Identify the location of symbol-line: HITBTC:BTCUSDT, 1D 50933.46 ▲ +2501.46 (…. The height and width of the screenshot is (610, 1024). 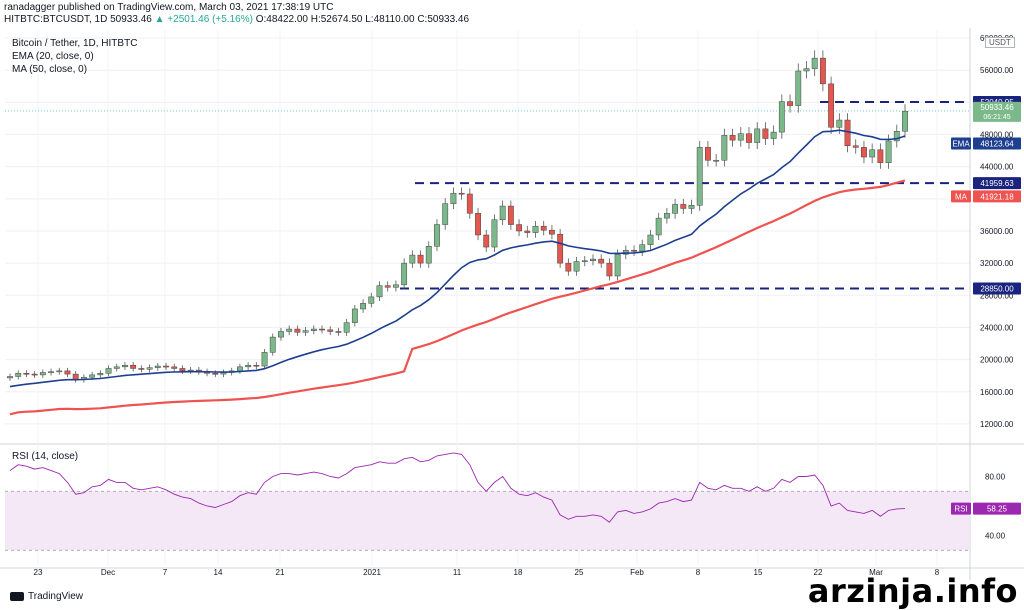
(236, 19).